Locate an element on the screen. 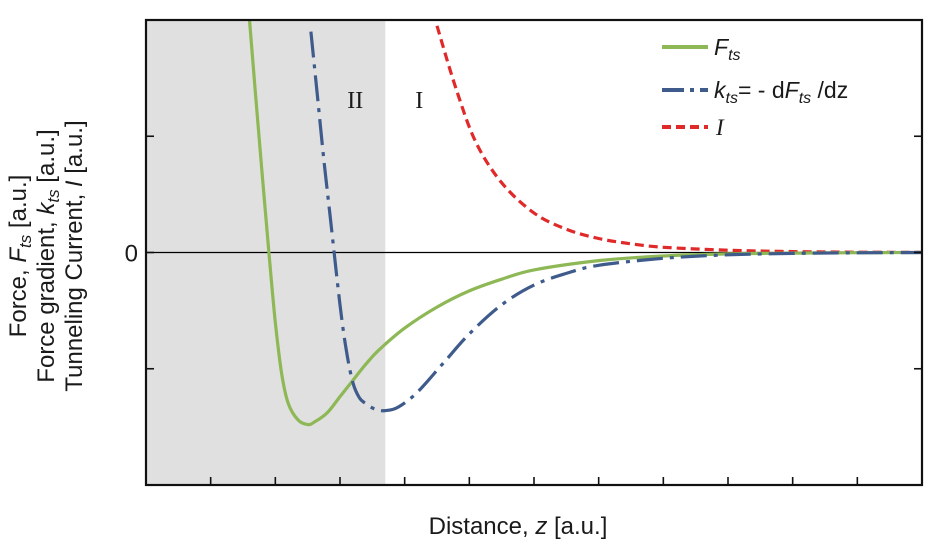 The height and width of the screenshot is (544, 934). svg-text: Force gradient, kts [a.u.] is located at coordinates (48, 255).